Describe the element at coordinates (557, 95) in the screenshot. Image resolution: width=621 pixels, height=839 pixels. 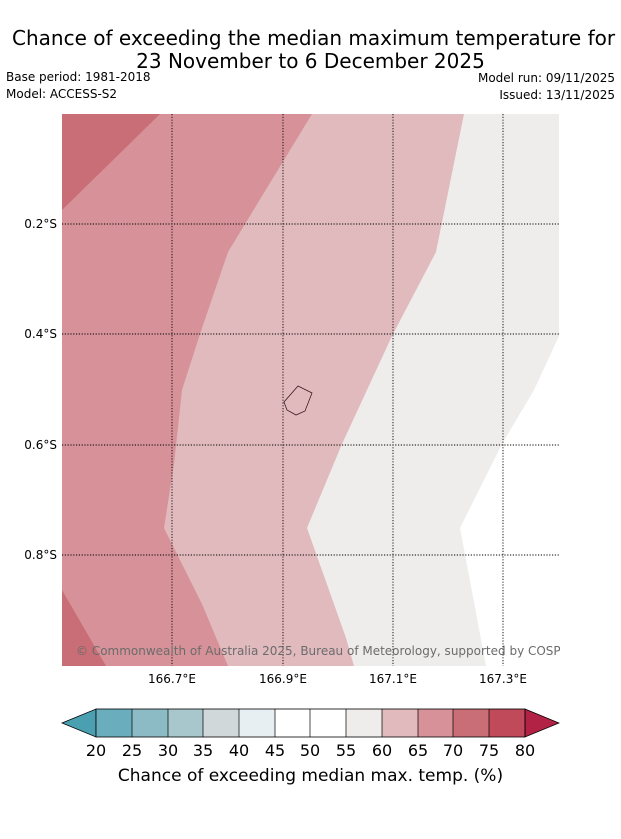
I see `issued-text: Issued: 13/11/2025` at that location.